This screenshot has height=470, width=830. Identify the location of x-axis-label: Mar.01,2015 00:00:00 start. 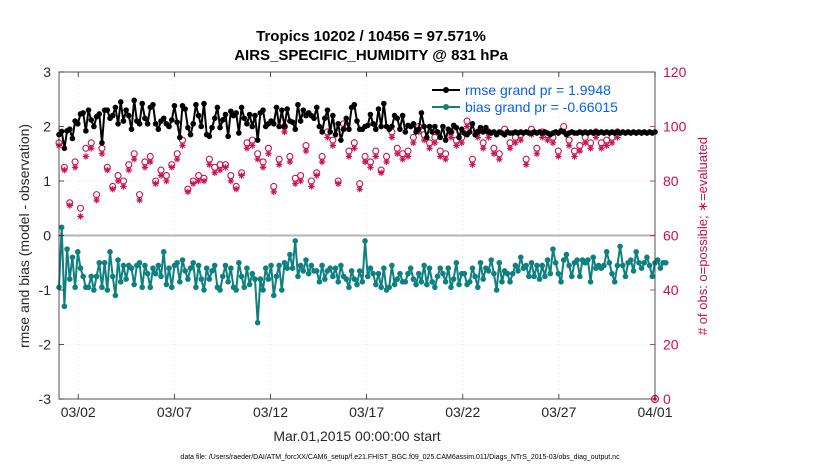
(356, 436).